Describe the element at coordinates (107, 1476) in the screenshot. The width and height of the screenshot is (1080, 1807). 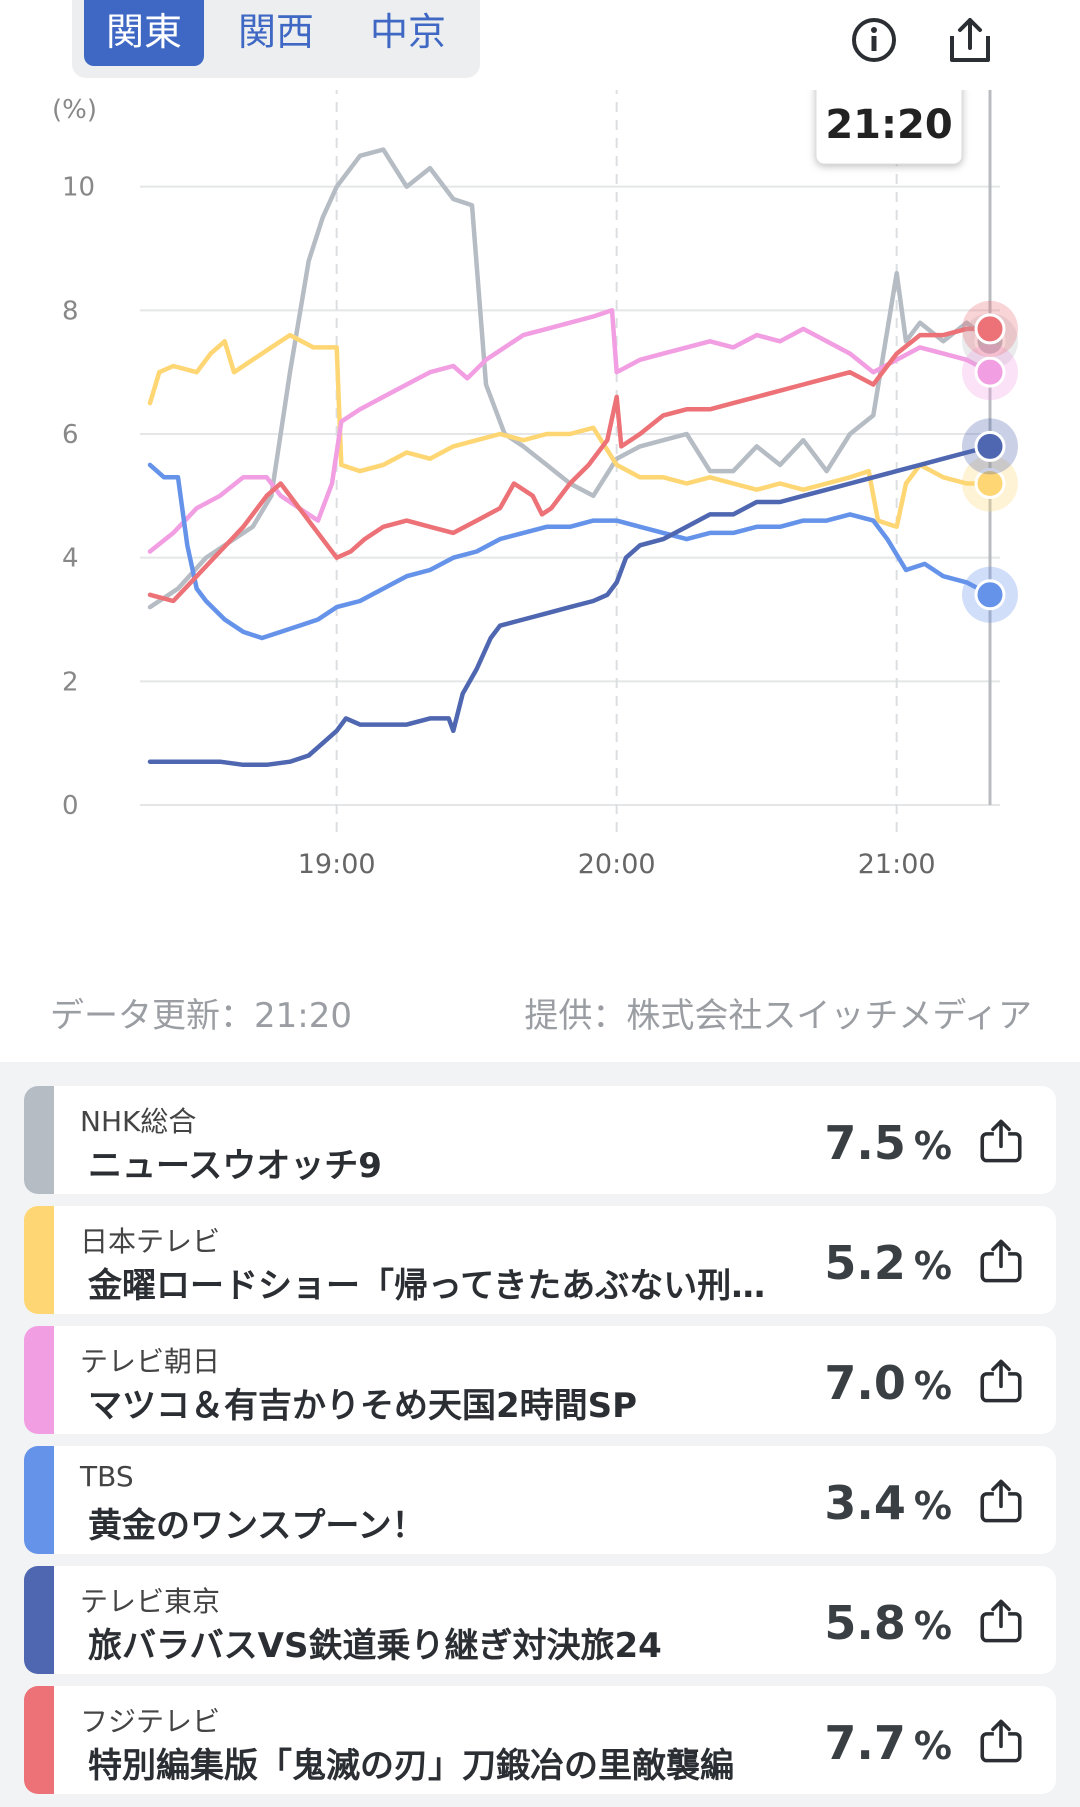
I see `station-name: TBS` at that location.